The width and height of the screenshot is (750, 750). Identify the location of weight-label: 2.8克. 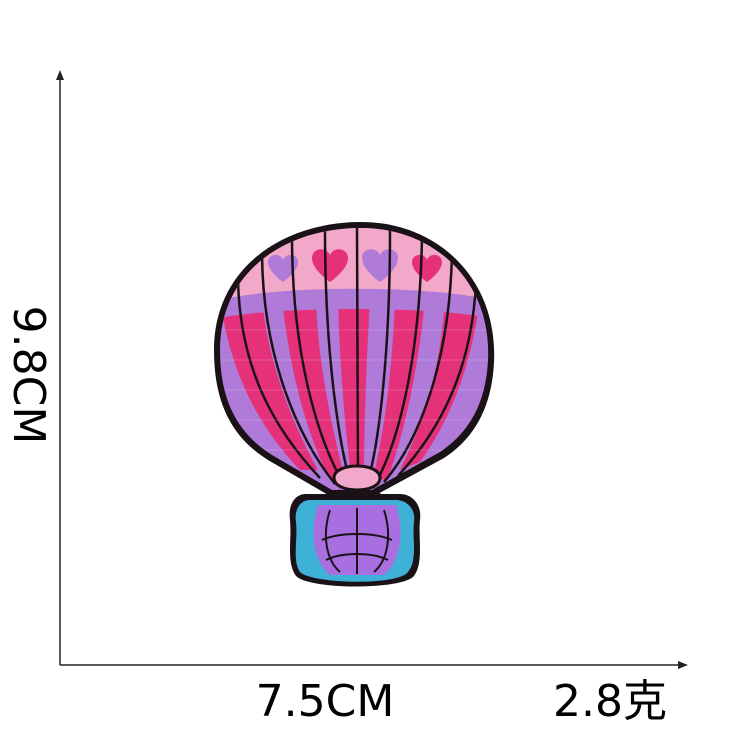
(610, 701).